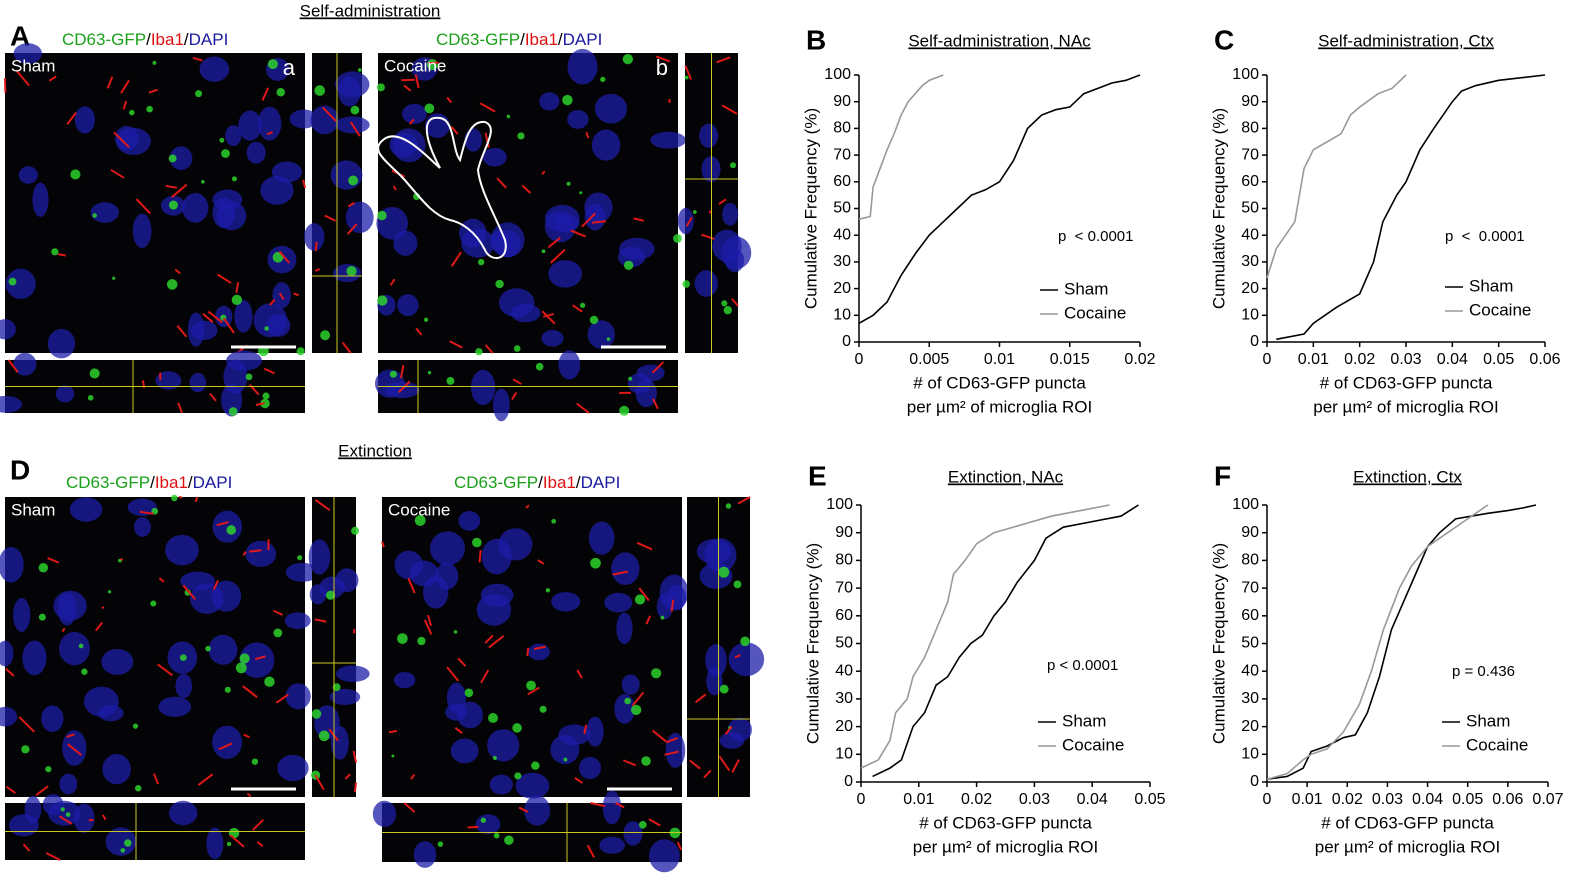 The image size is (1594, 885). Describe the element at coordinates (540, 482) in the screenshot. I see `stain-part: /` at that location.